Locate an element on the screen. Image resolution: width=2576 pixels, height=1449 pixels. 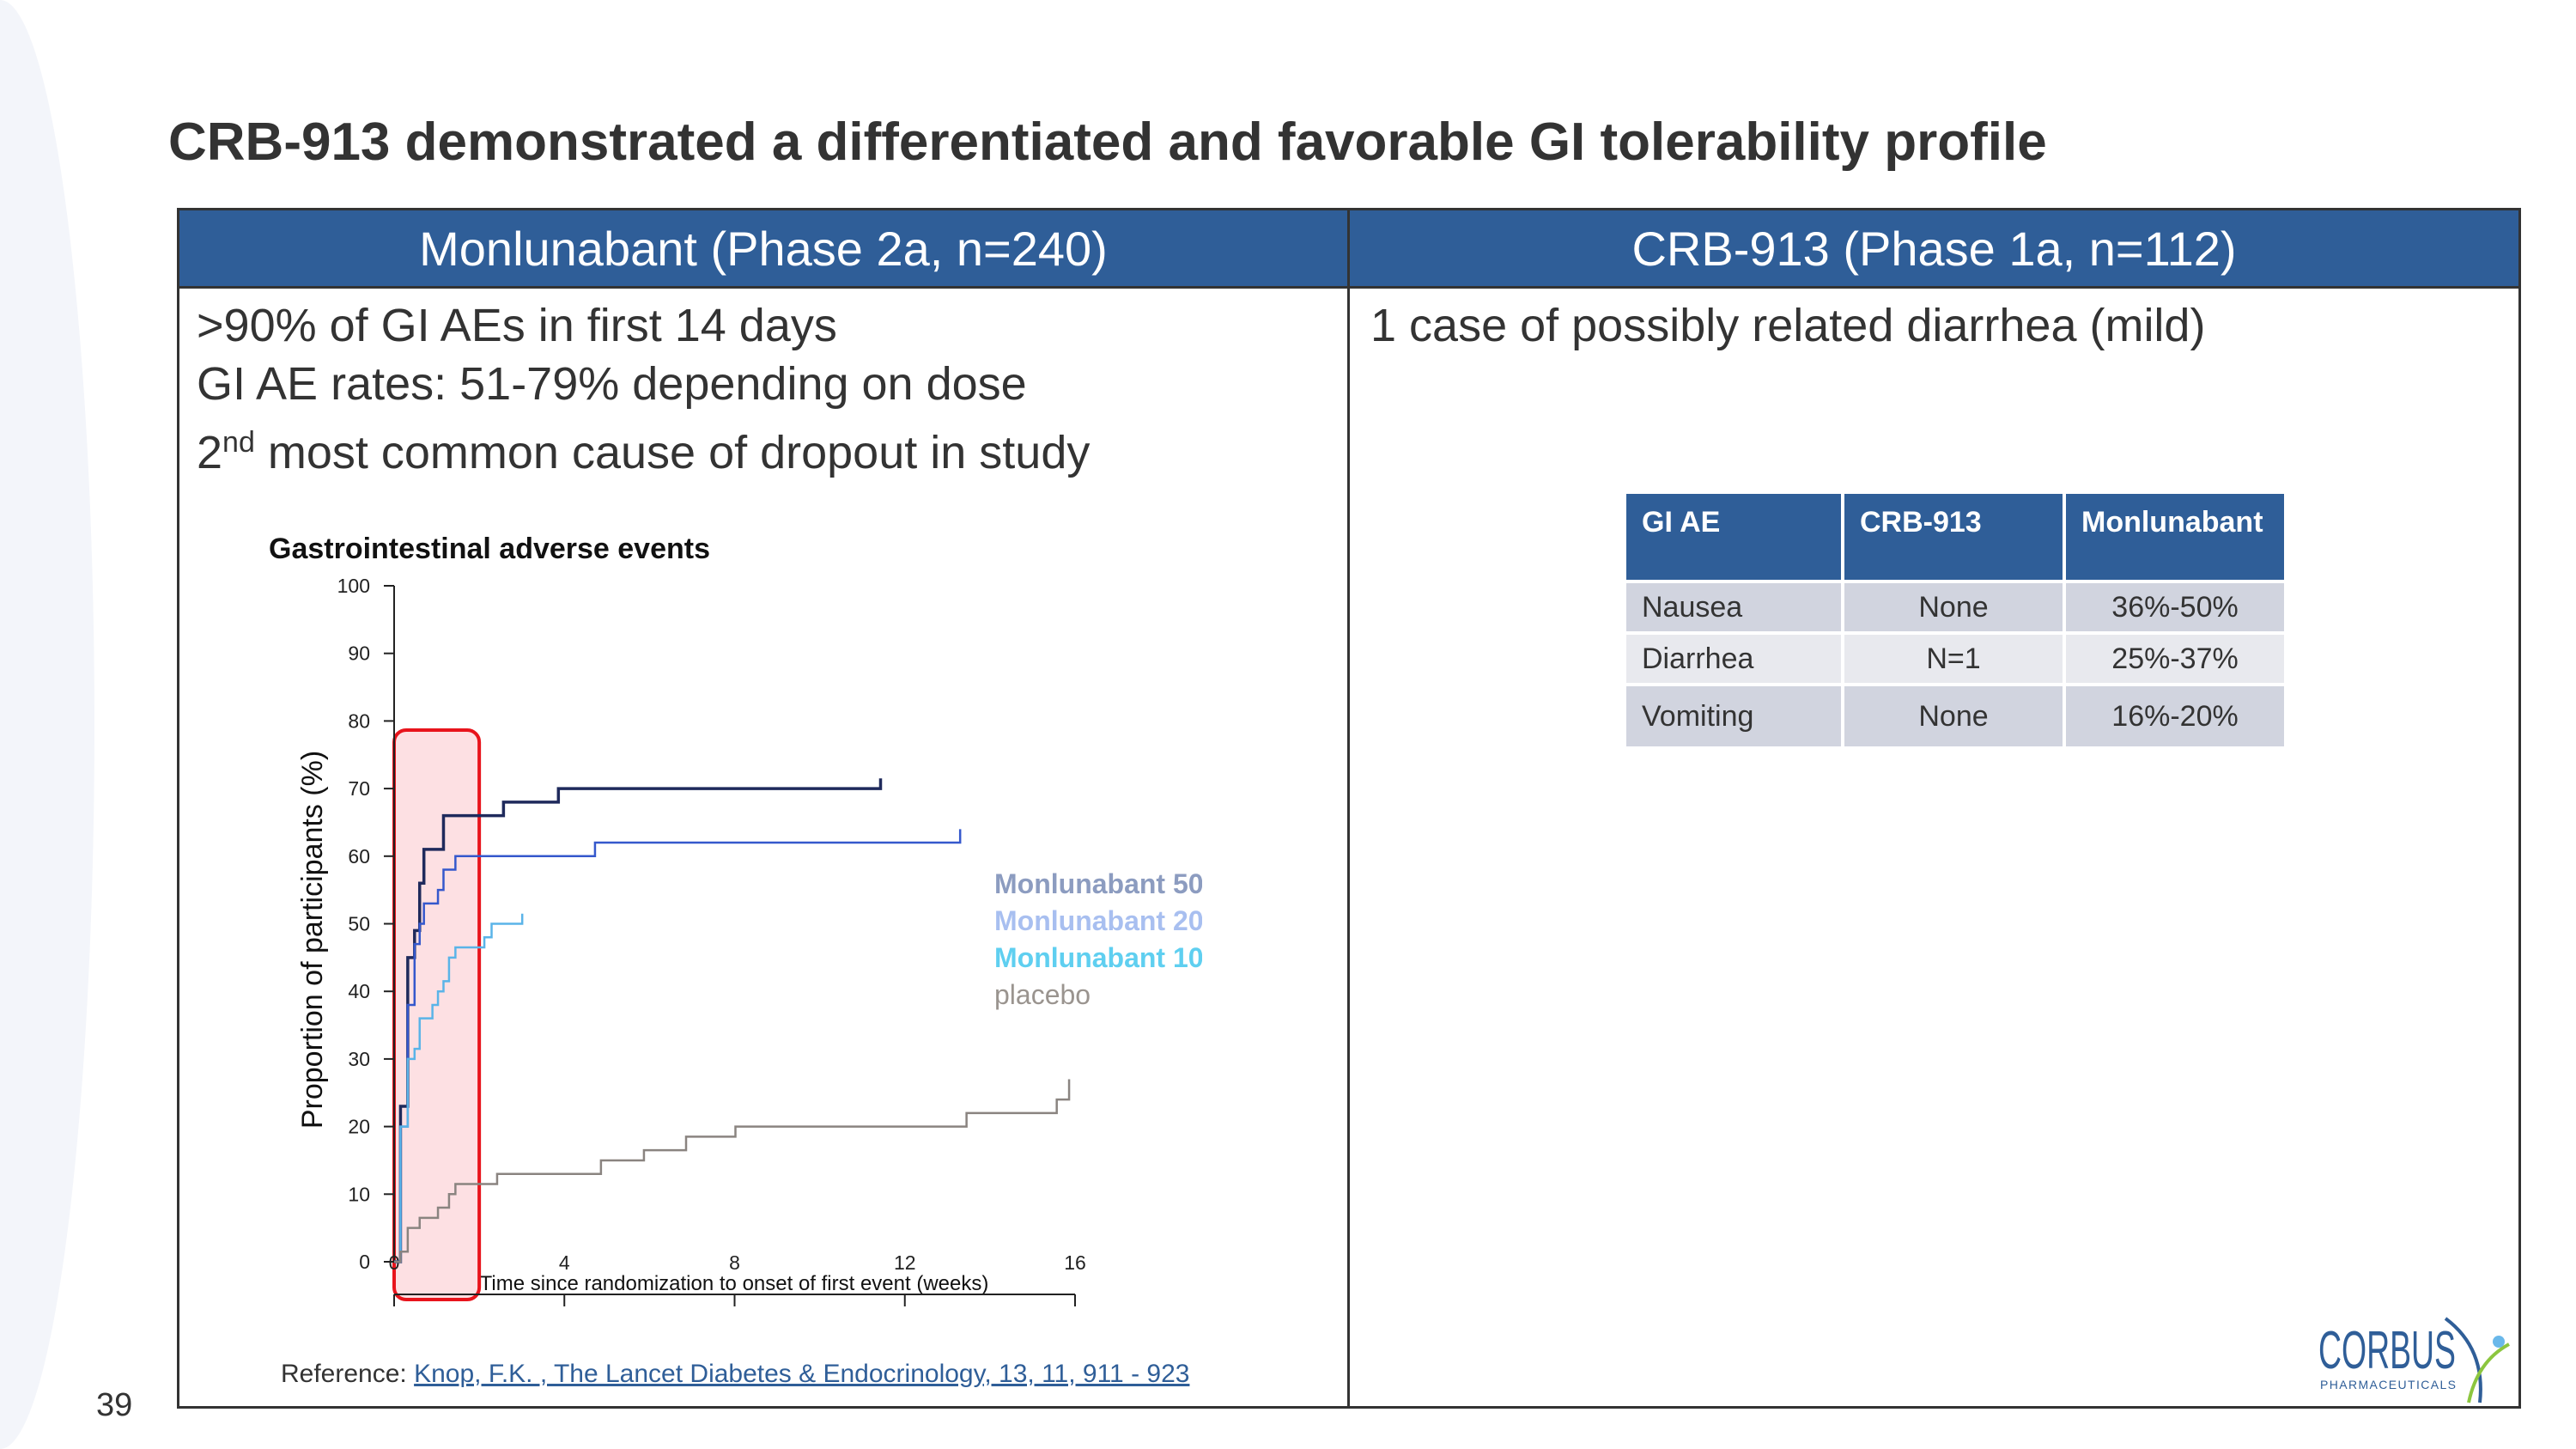
page-number: 39 is located at coordinates (114, 1405).